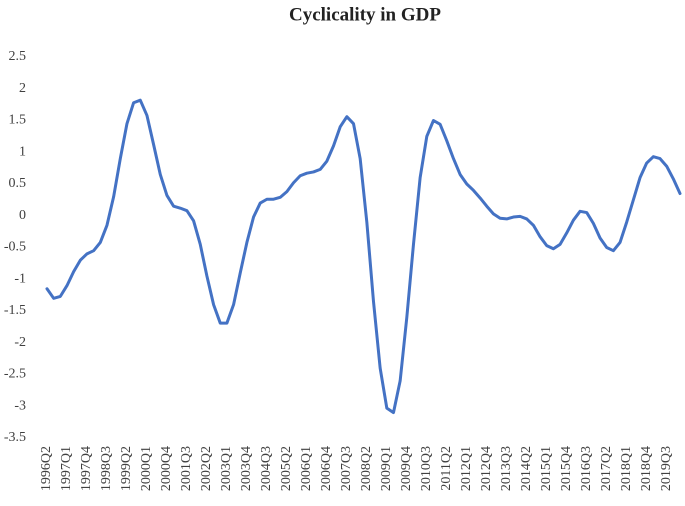 This screenshot has height=506, width=685. Describe the element at coordinates (366, 468) in the screenshot. I see `x-tick-label: 2008Q2` at that location.